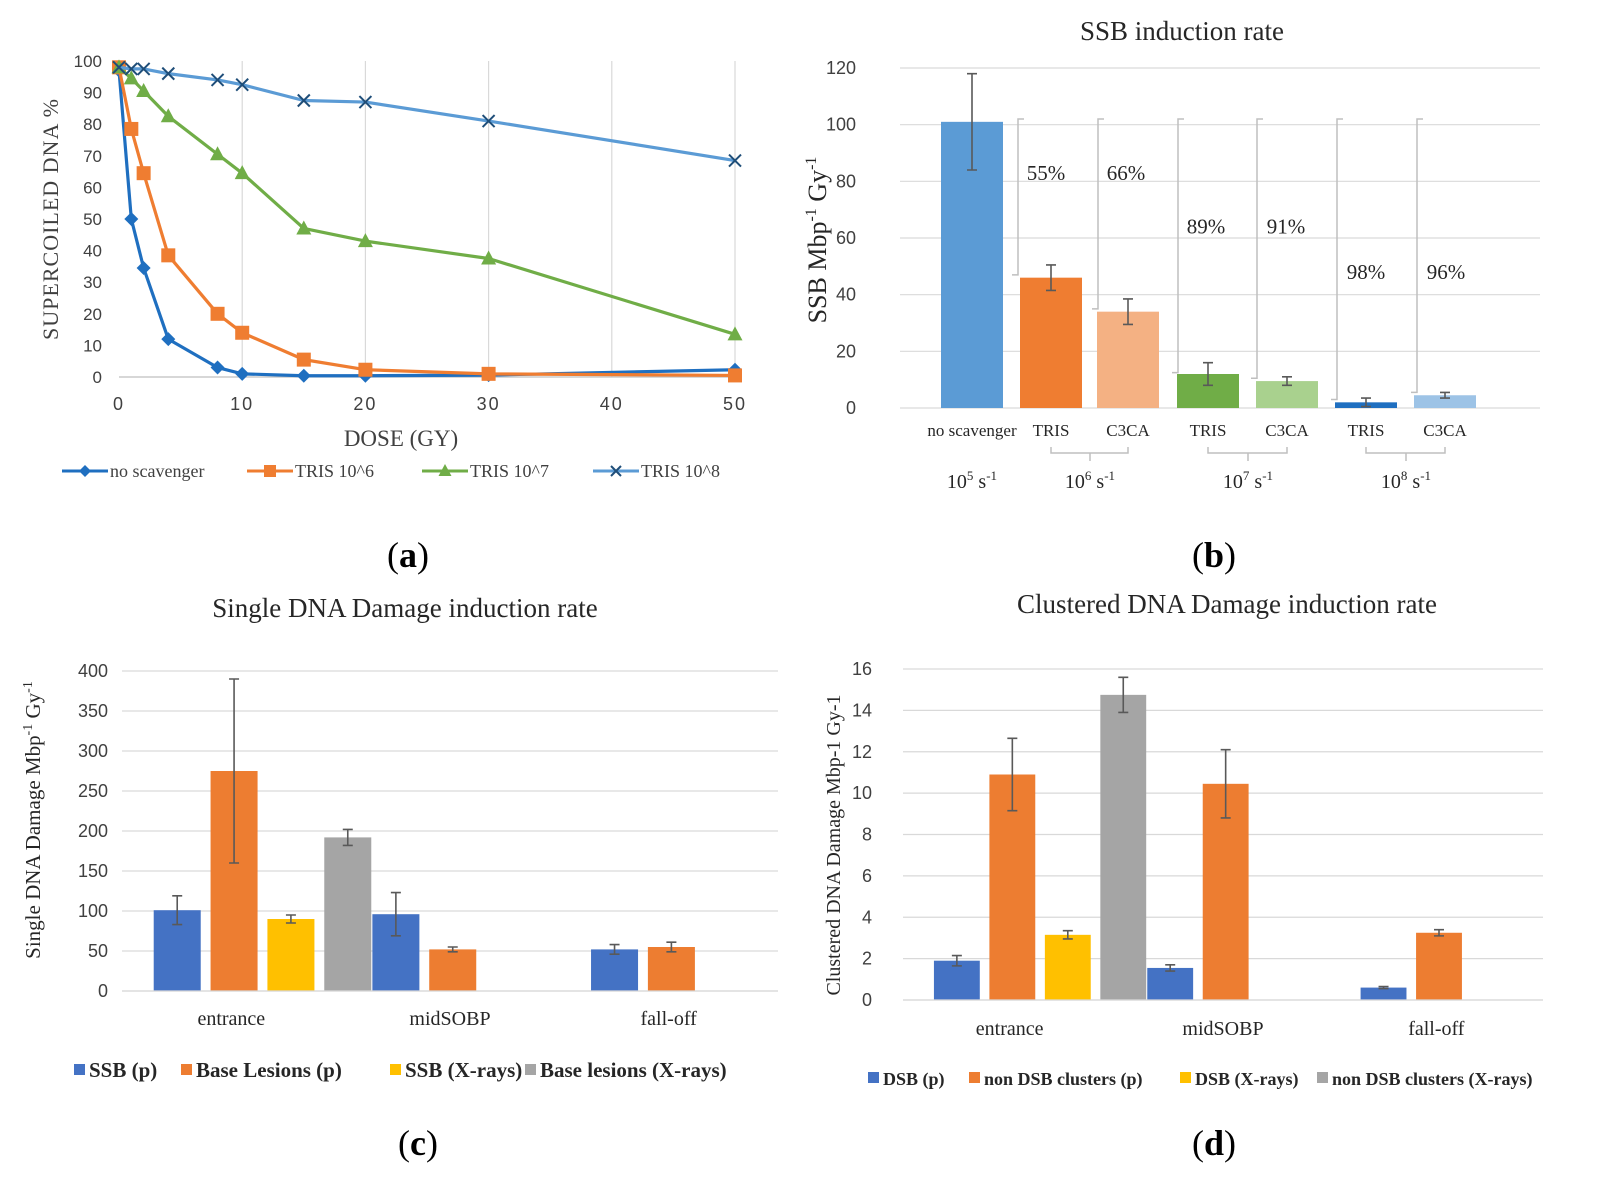 Image resolution: width=1616 pixels, height=1178 pixels. I want to click on panel-label-d: (d), so click(1214, 1143).